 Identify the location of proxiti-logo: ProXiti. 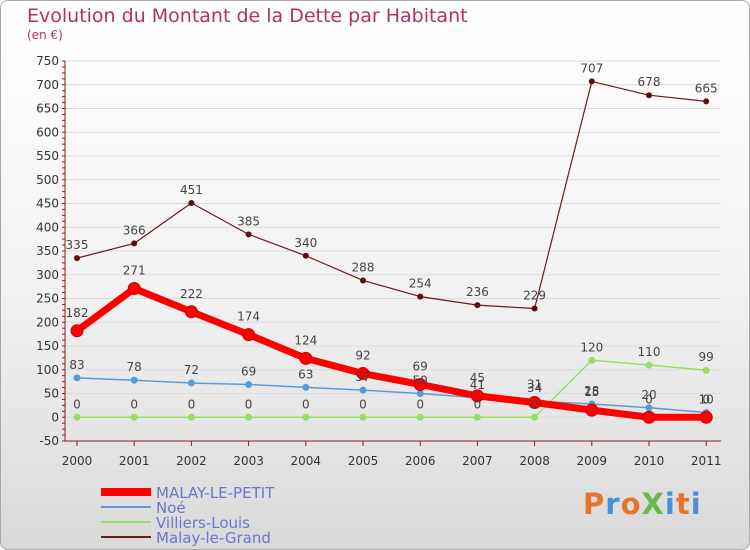
(642, 504).